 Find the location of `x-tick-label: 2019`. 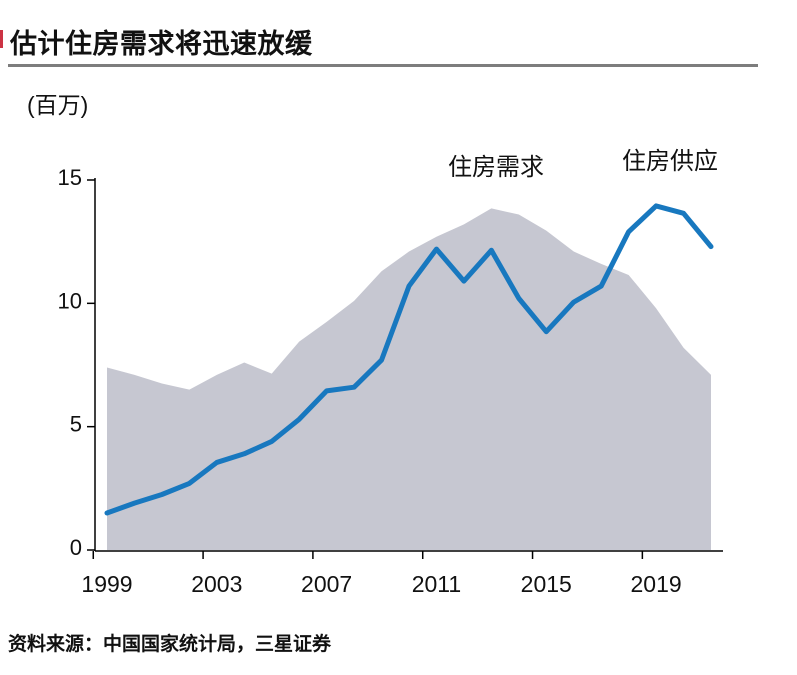

x-tick-label: 2019 is located at coordinates (656, 584).